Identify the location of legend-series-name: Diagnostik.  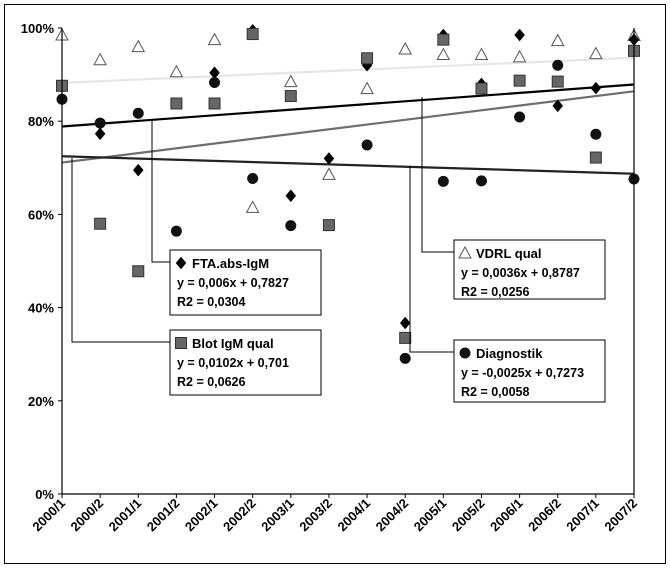
(509, 353).